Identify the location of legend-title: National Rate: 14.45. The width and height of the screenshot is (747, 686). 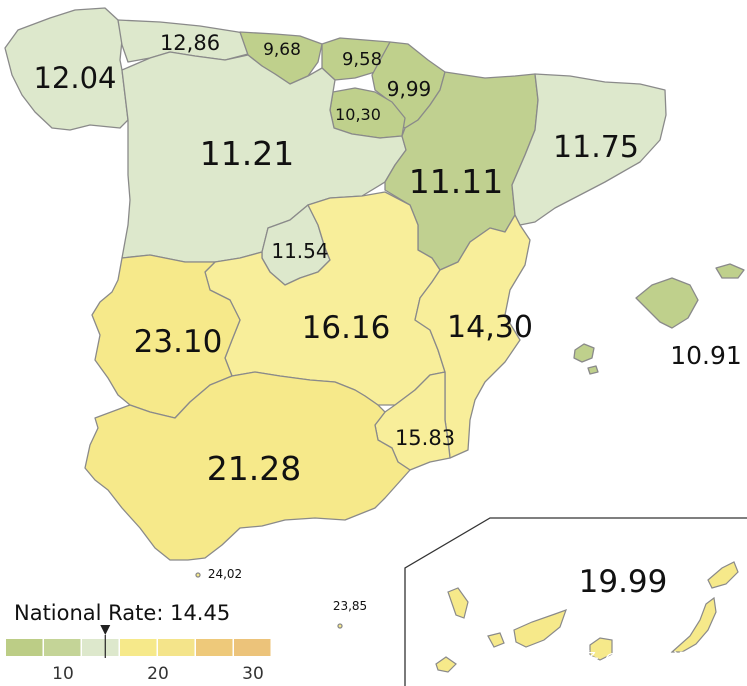
(122, 613).